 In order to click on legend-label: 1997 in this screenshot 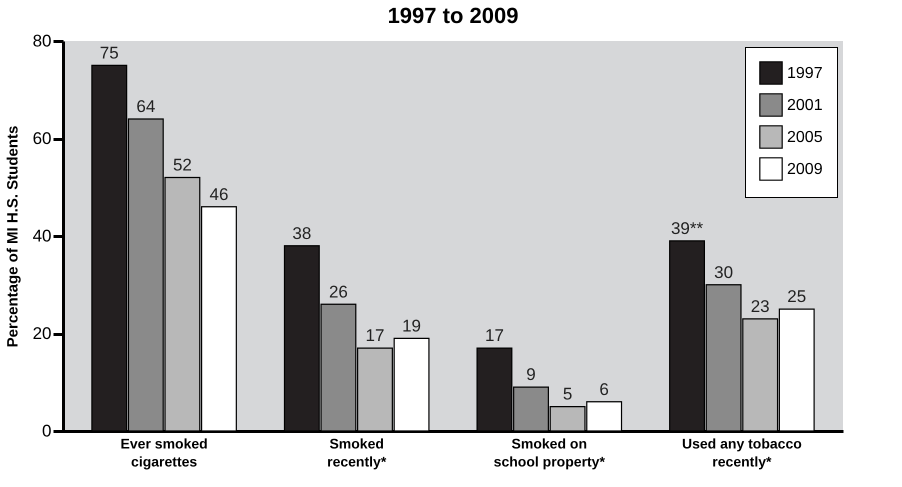, I will do `click(805, 73)`.